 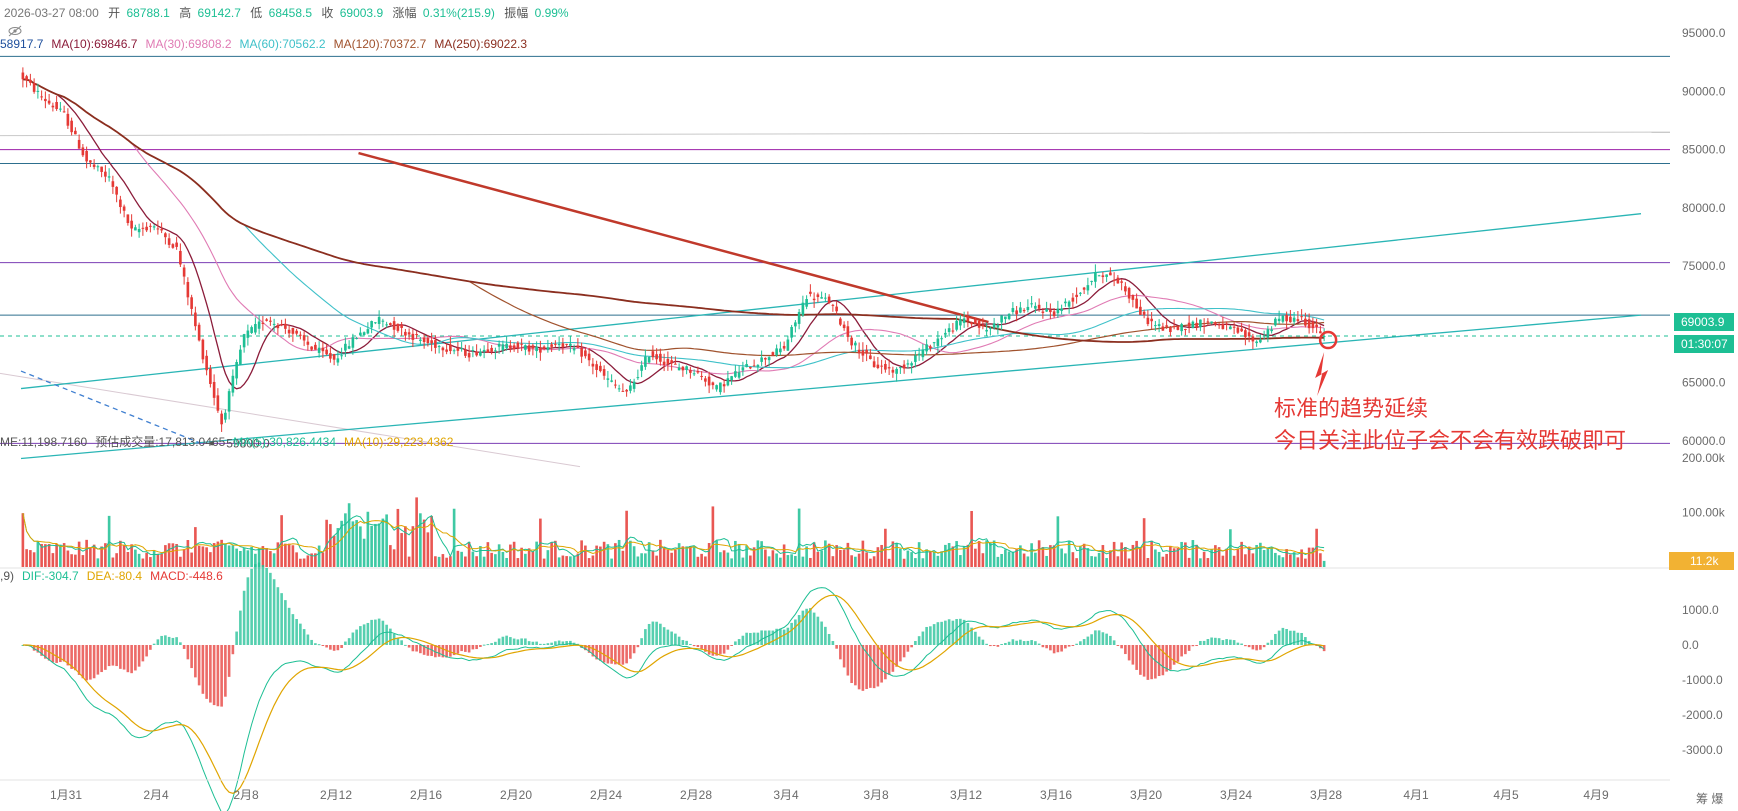 What do you see at coordinates (552, 13) in the screenshot?
I see `amp-value: 0.99%` at bounding box center [552, 13].